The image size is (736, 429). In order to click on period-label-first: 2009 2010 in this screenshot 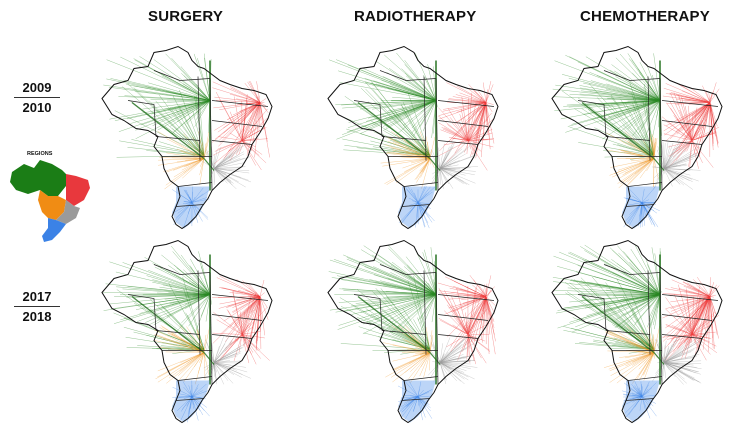, I will do `click(37, 97)`.